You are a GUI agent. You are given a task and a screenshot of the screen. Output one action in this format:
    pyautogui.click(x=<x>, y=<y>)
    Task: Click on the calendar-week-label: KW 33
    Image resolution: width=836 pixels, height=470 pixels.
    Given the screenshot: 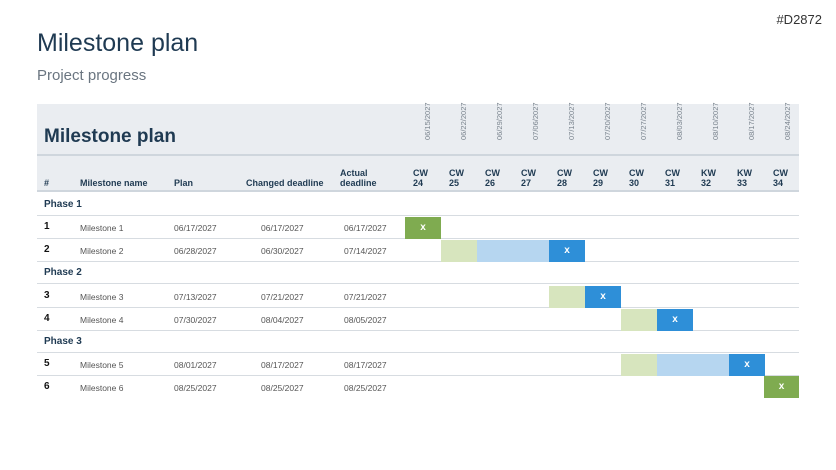 What is the action you would take?
    pyautogui.click(x=744, y=178)
    